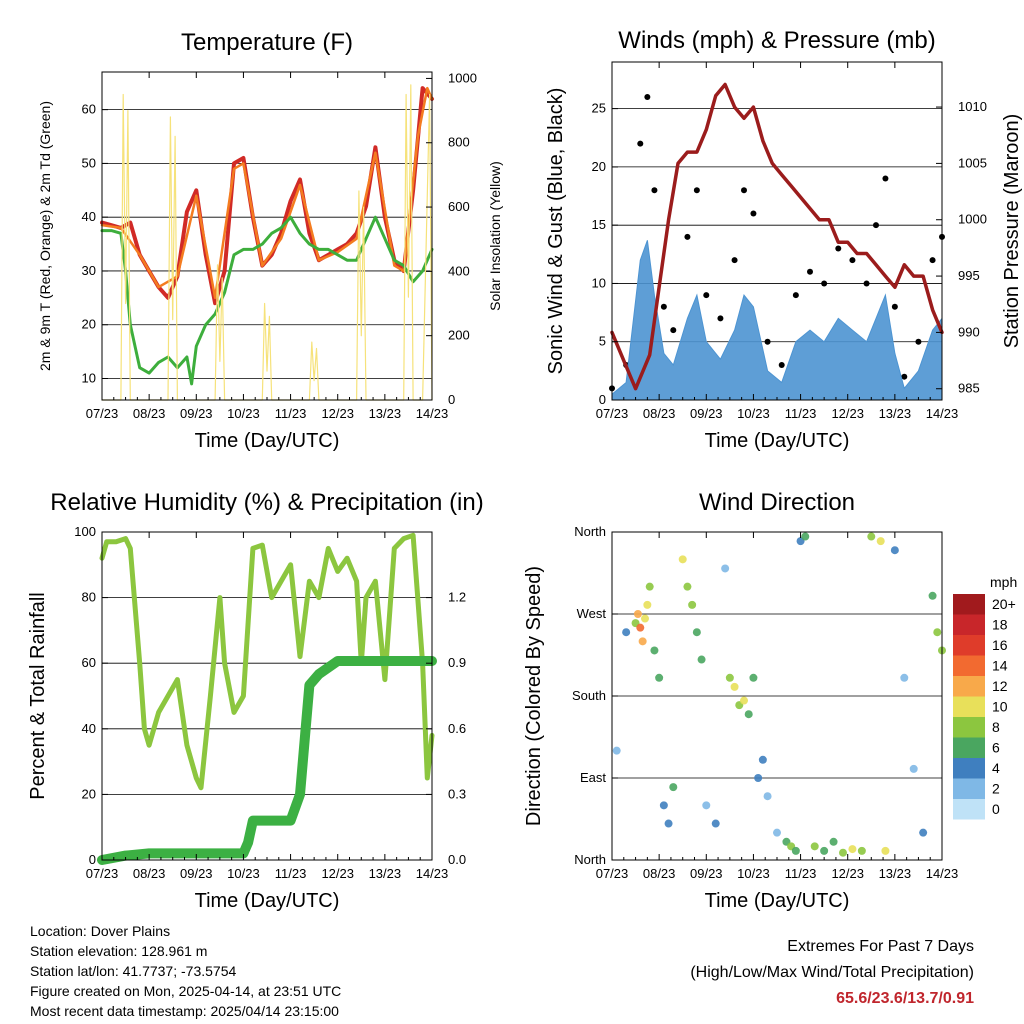 This screenshot has height=1024, width=1024. What do you see at coordinates (969, 331) in the screenshot?
I see `winds-ytick-right-label: 990` at bounding box center [969, 331].